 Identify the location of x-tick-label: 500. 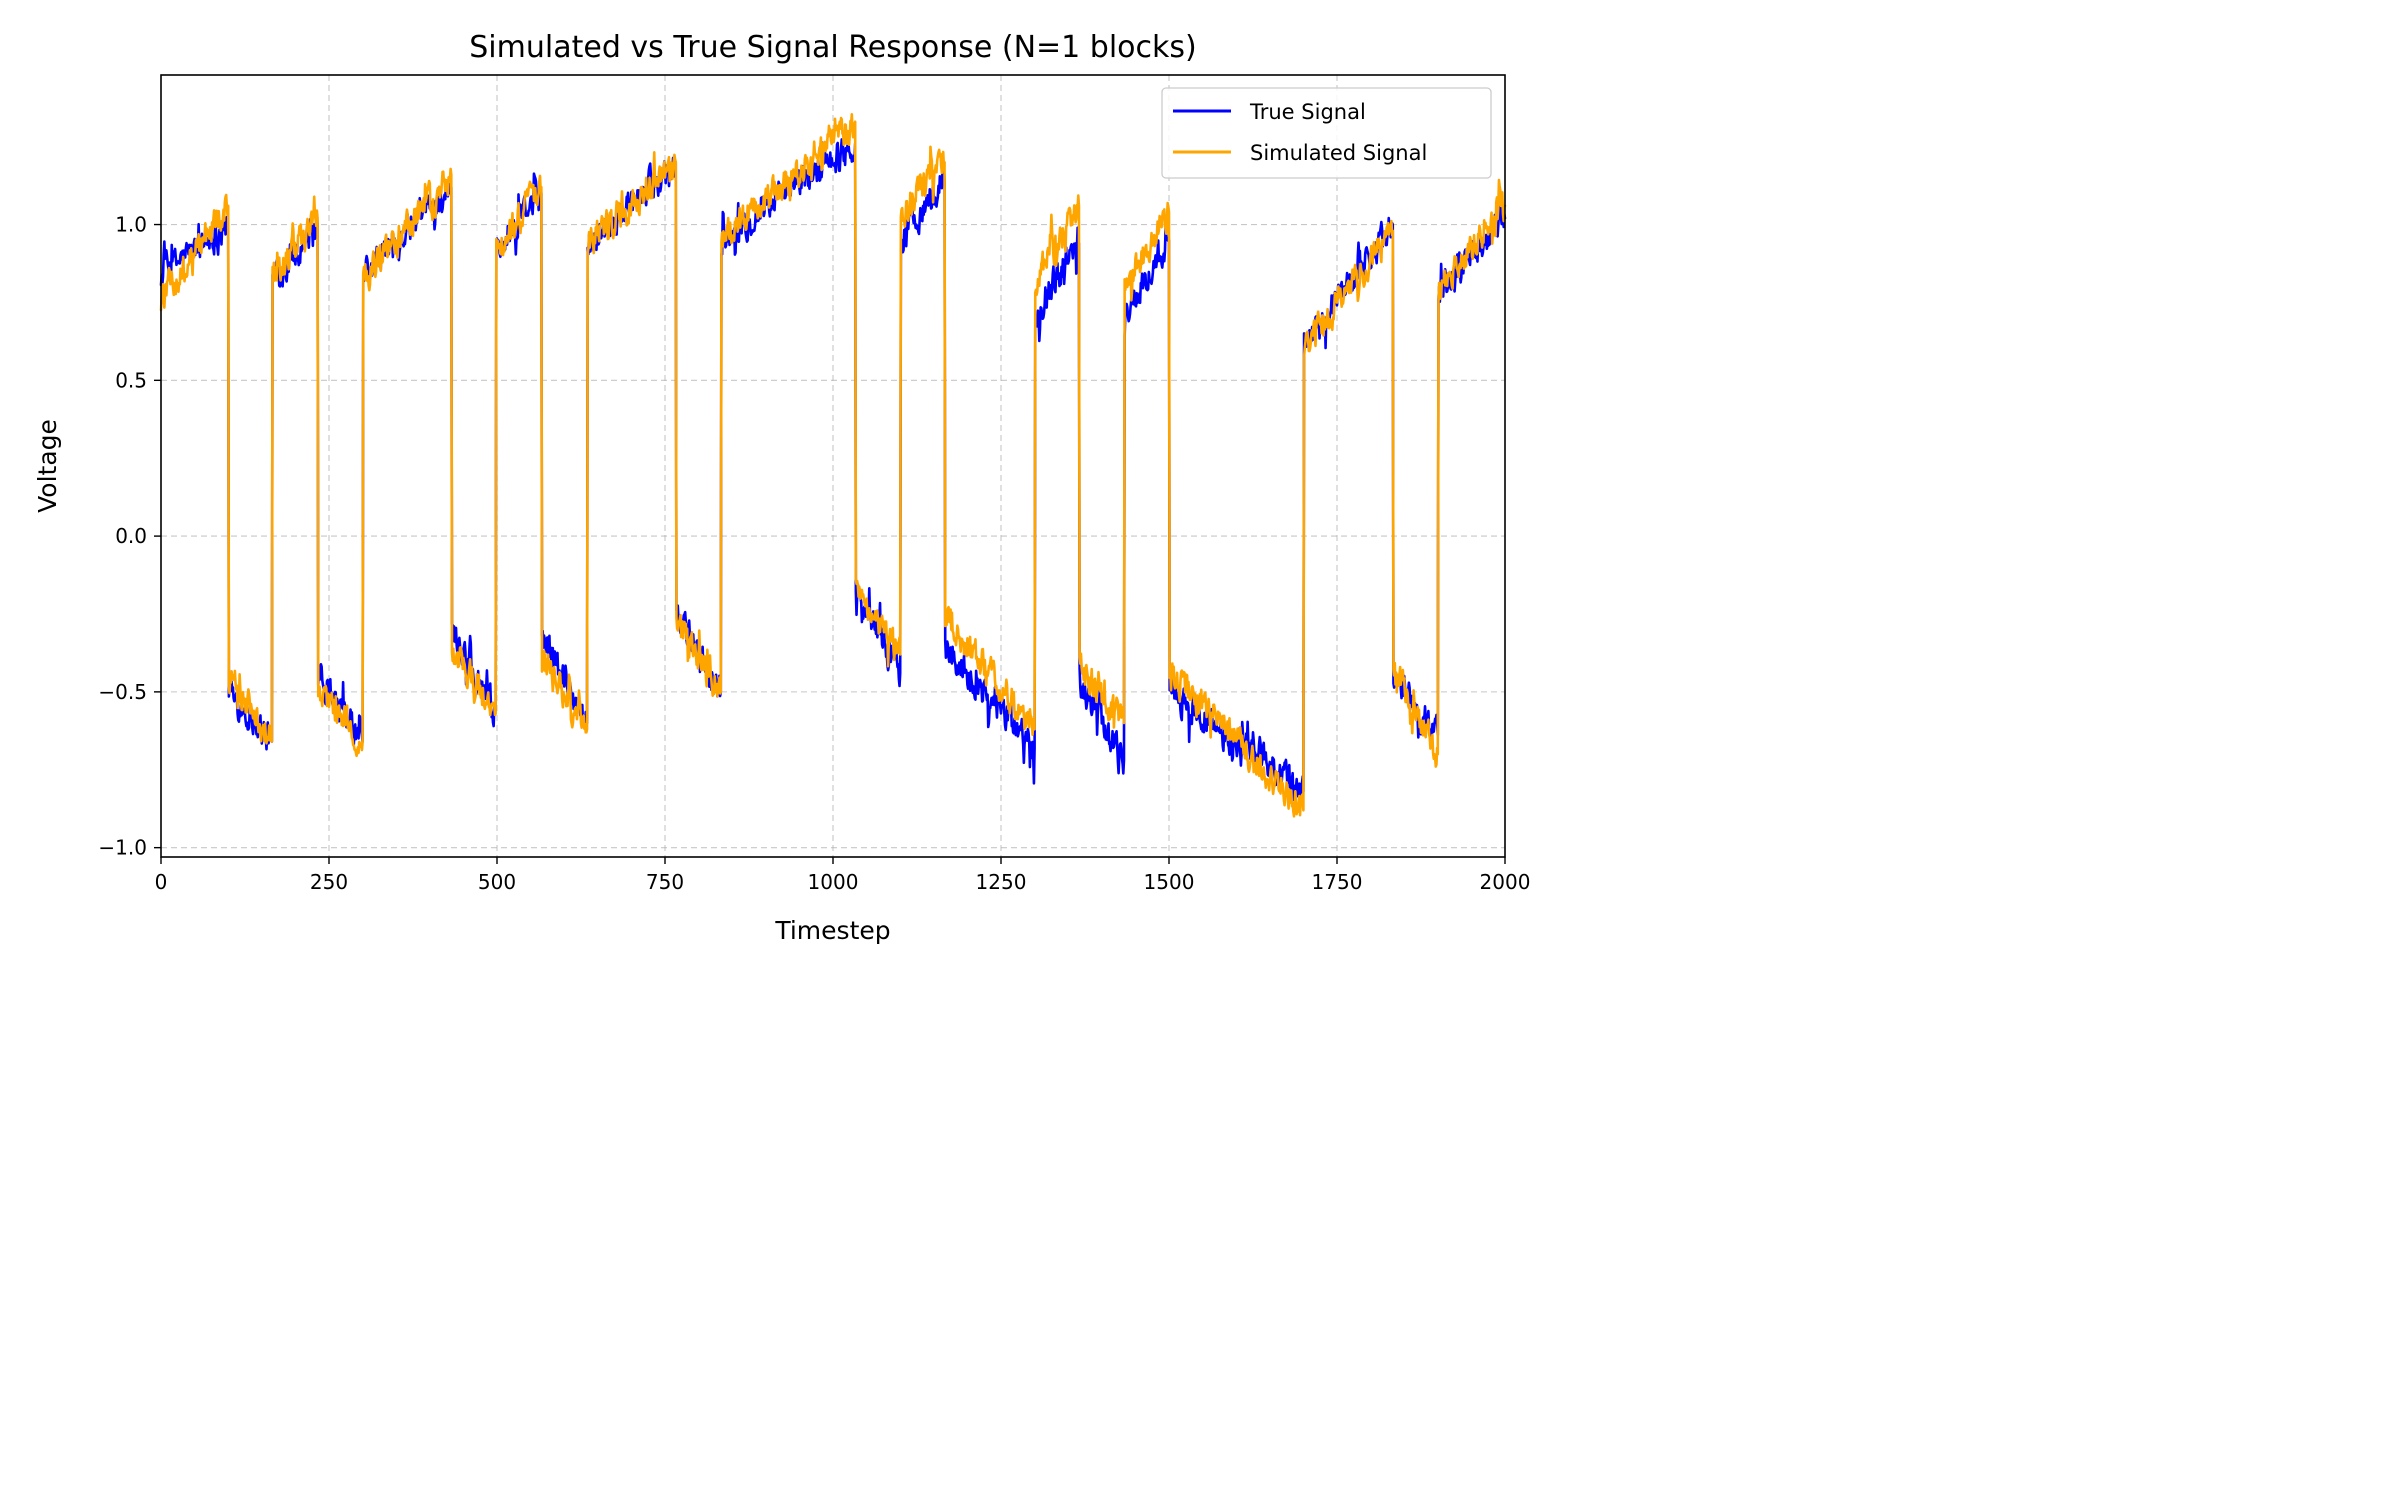
(497, 882).